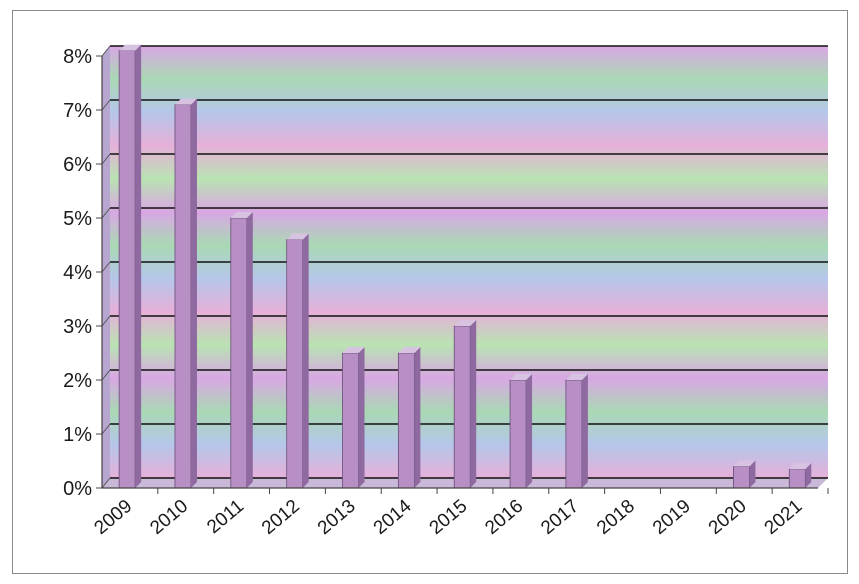  Describe the element at coordinates (744, 474) in the screenshot. I see `bar-2020` at that location.